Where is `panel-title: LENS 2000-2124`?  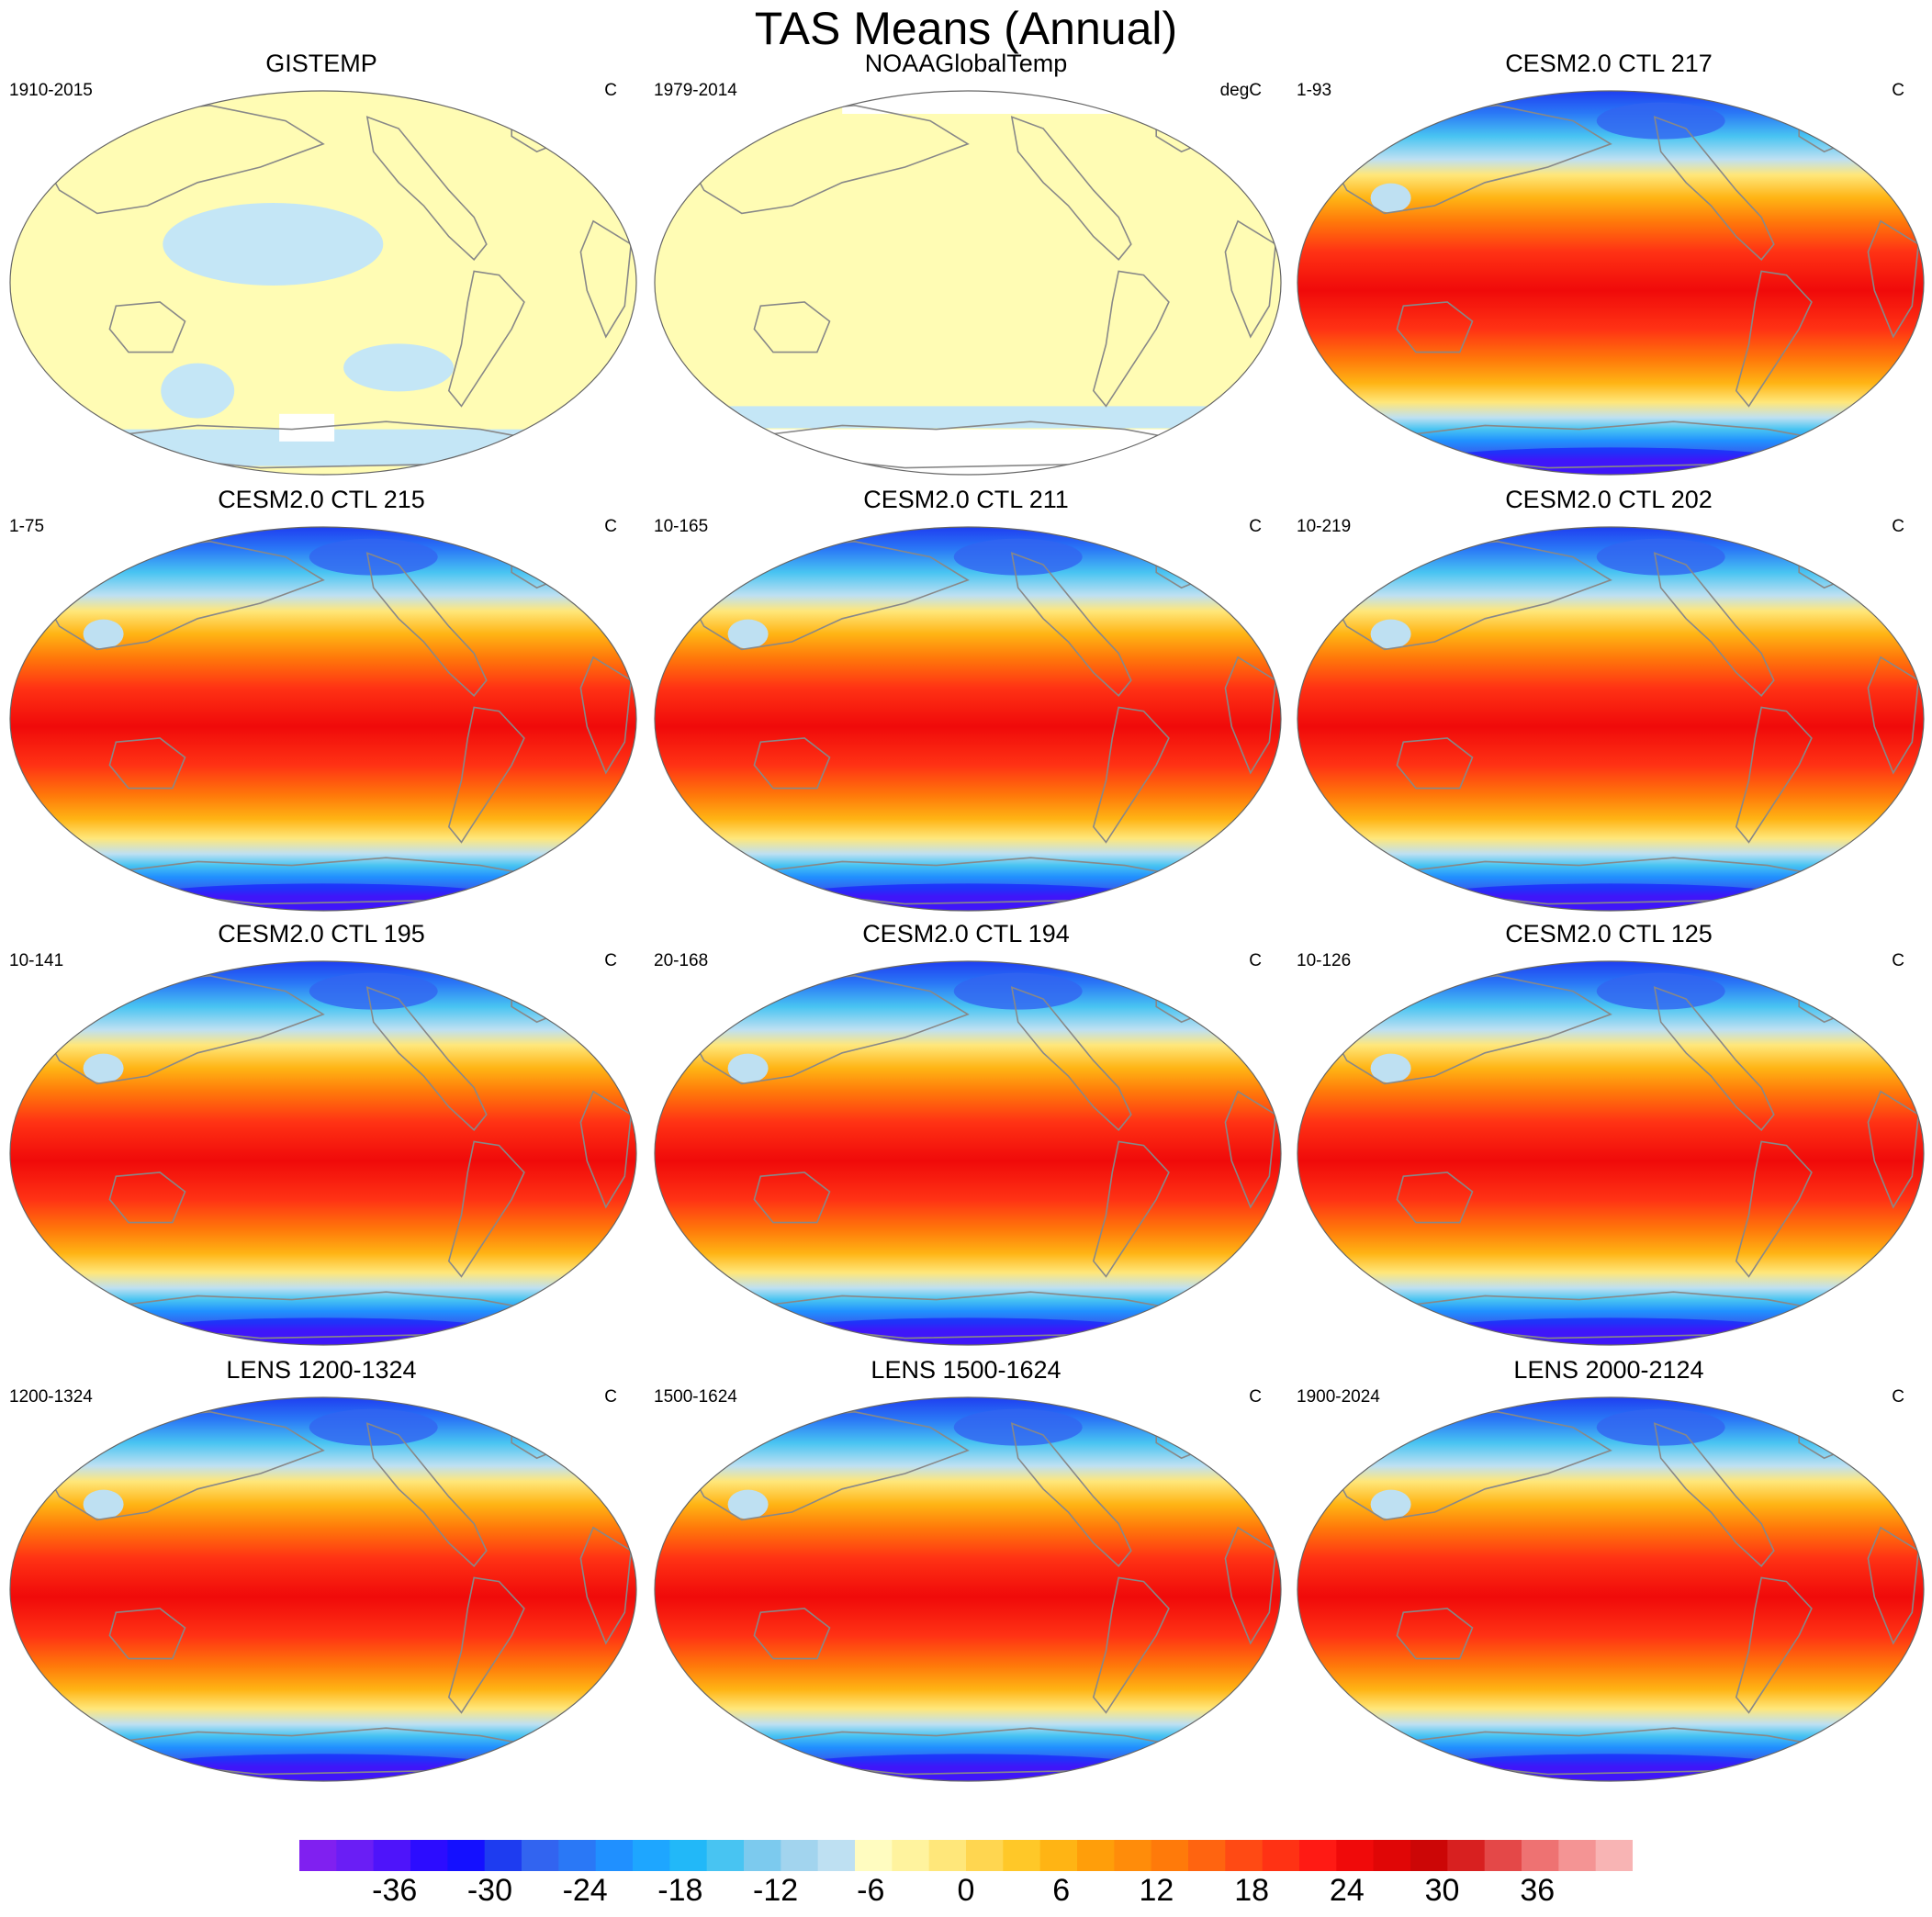 panel-title: LENS 2000-2124 is located at coordinates (1608, 1370).